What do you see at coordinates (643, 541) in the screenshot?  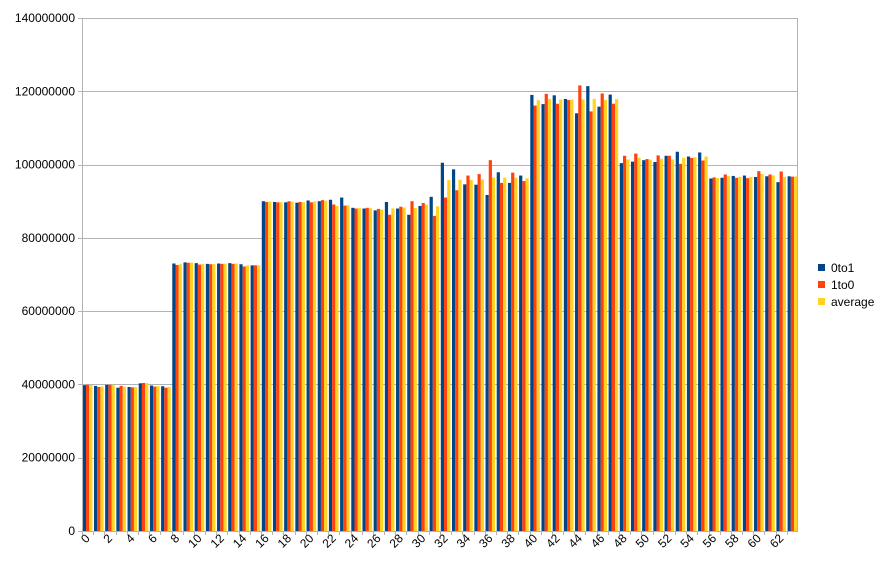 I see `x-tick-label: 50` at bounding box center [643, 541].